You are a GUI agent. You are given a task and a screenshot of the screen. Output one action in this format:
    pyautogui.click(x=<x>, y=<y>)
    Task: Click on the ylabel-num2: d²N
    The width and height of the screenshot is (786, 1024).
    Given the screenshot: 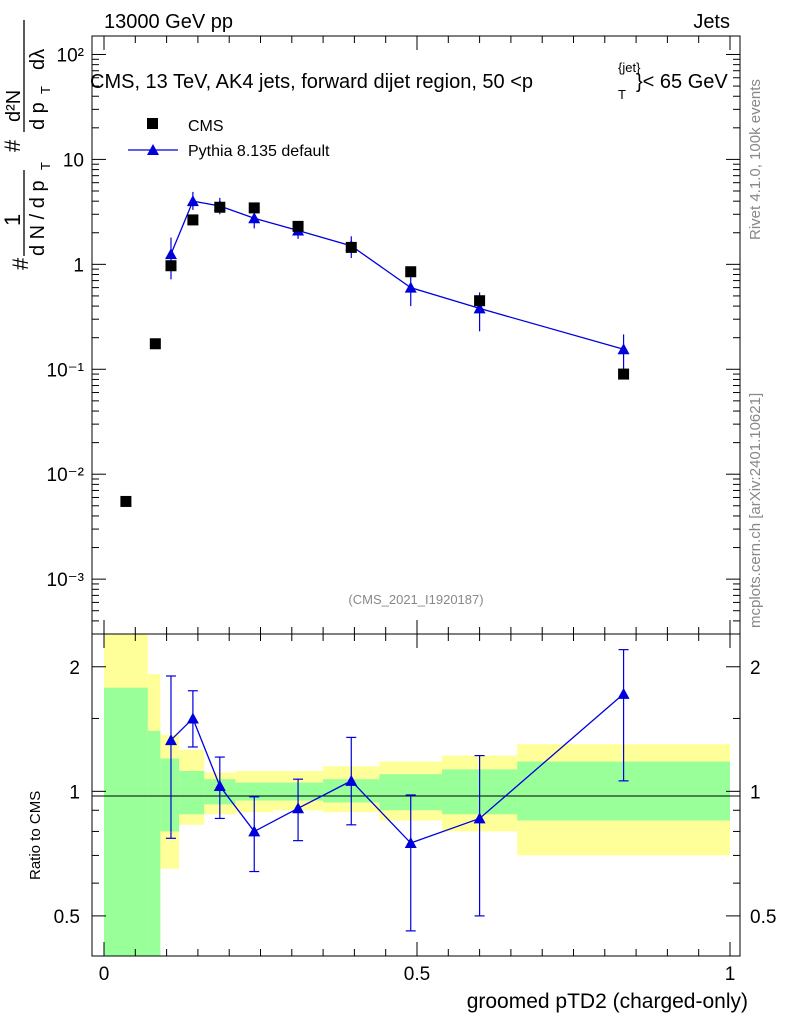 What is the action you would take?
    pyautogui.click(x=14, y=106)
    